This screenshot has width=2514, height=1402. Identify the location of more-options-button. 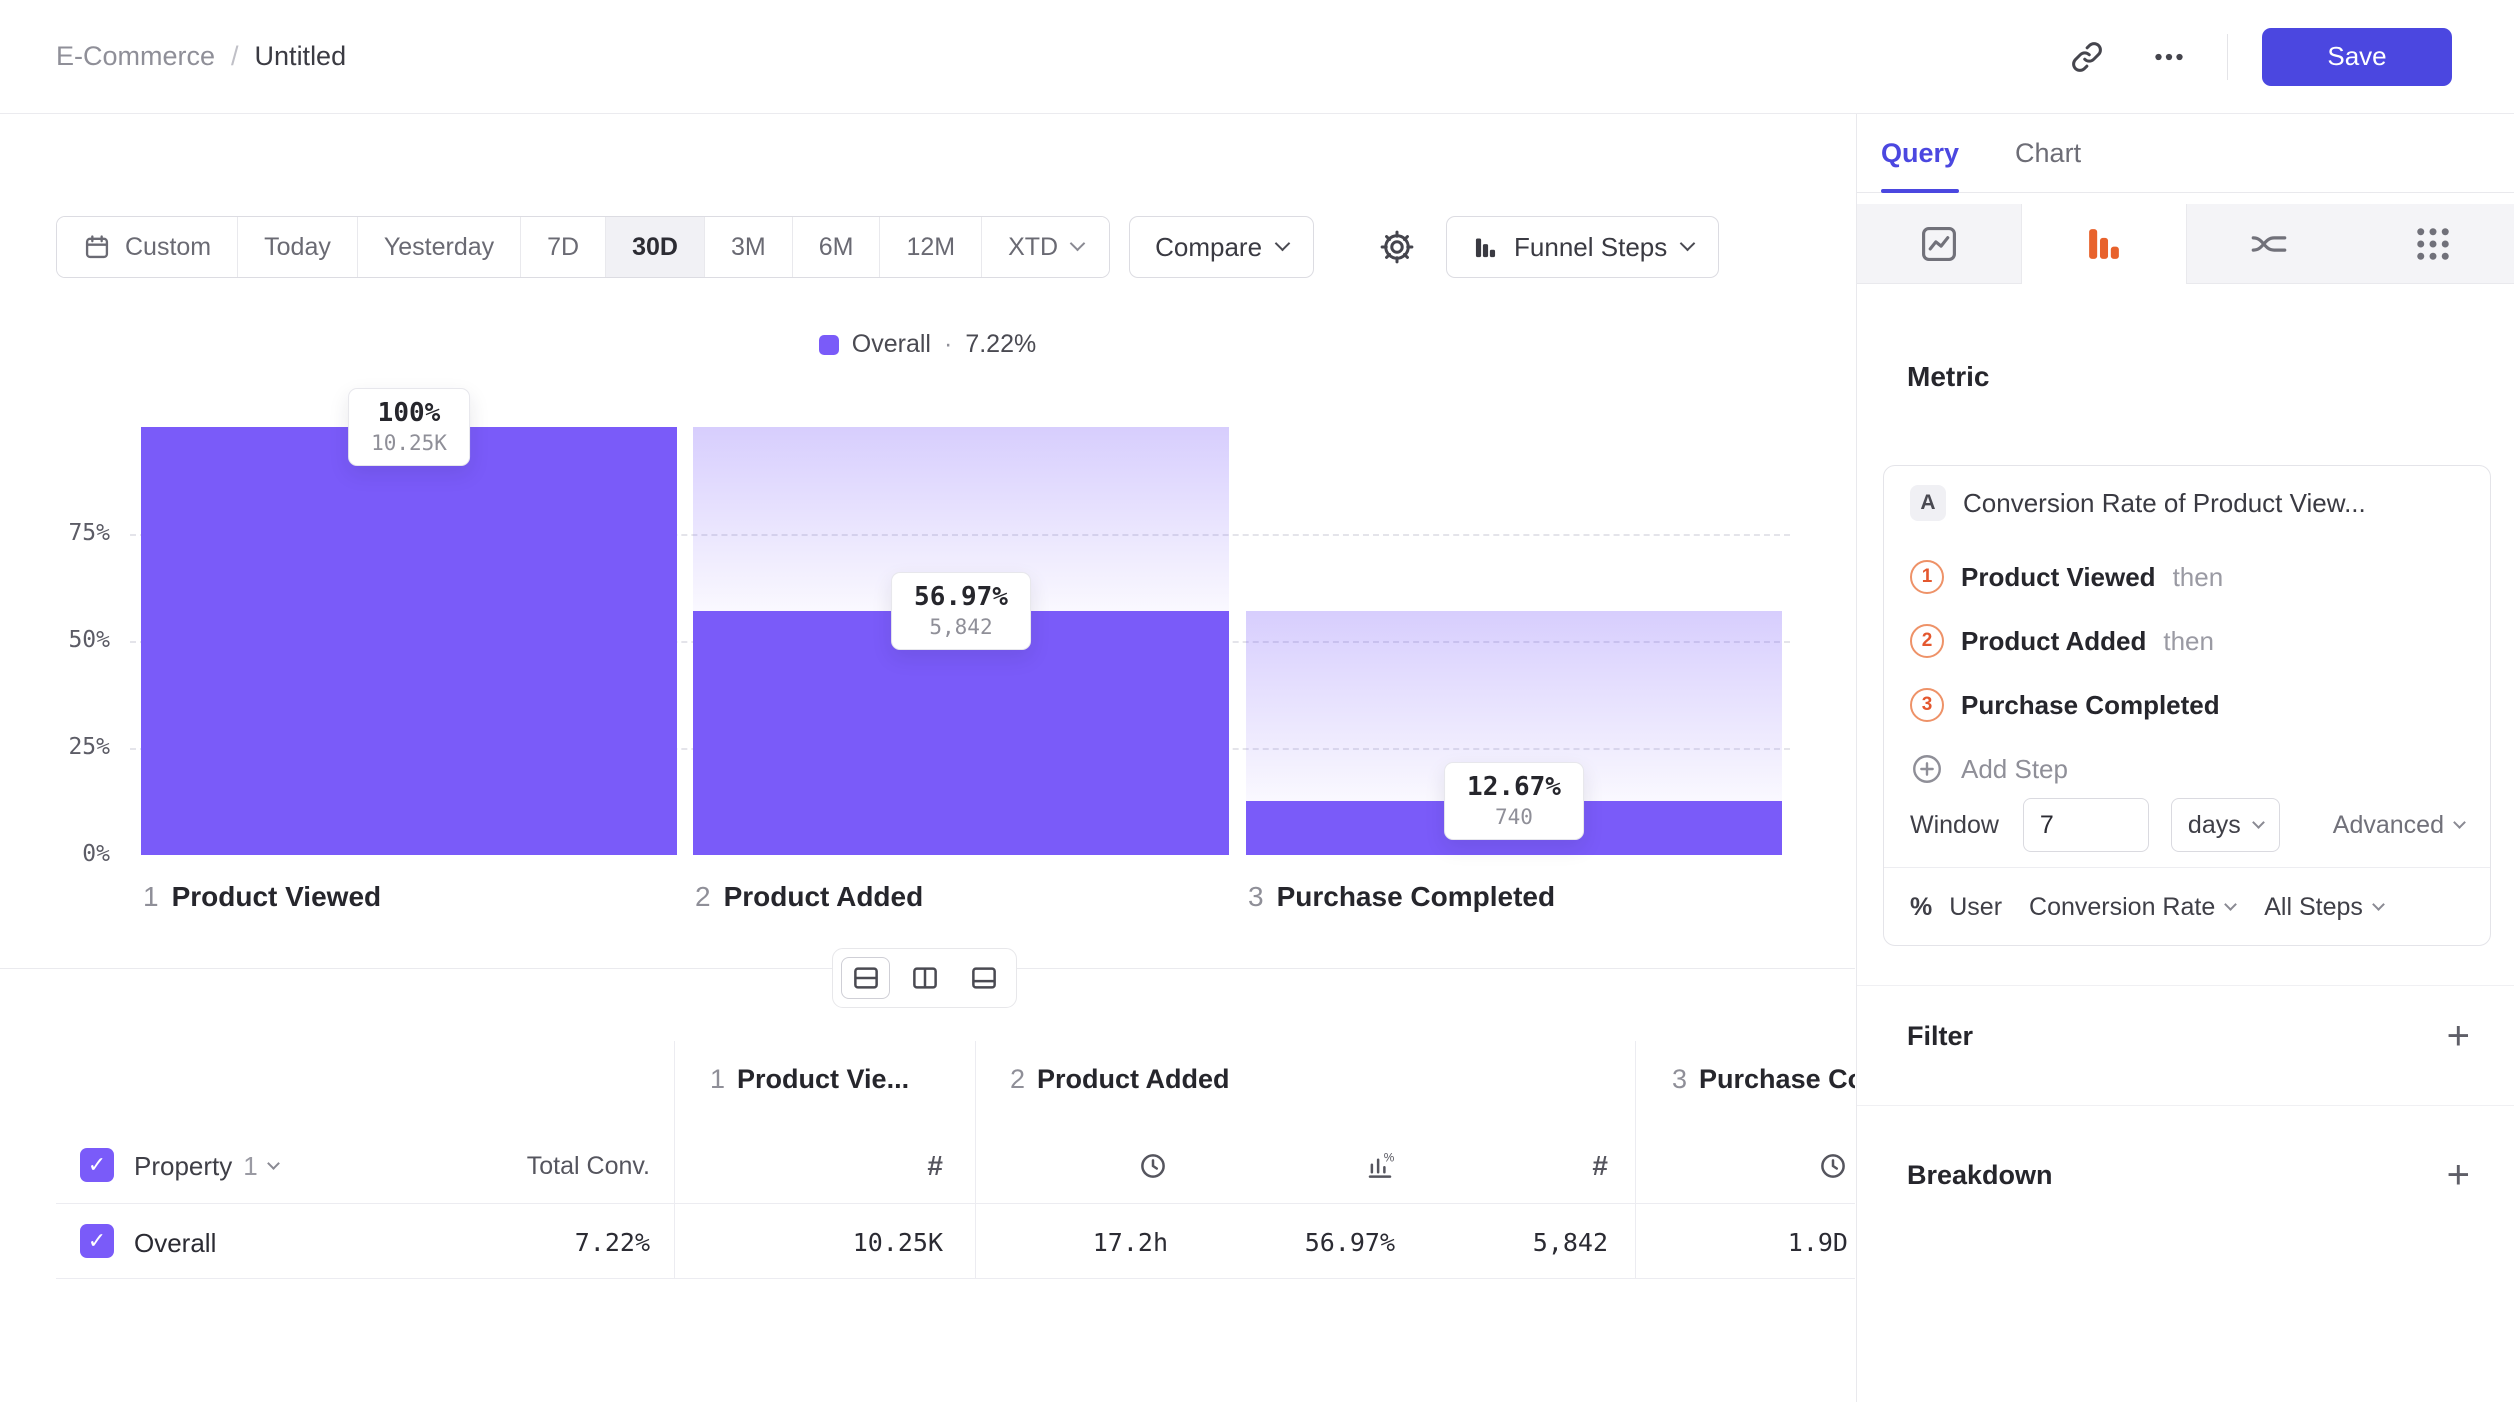
(2169, 57).